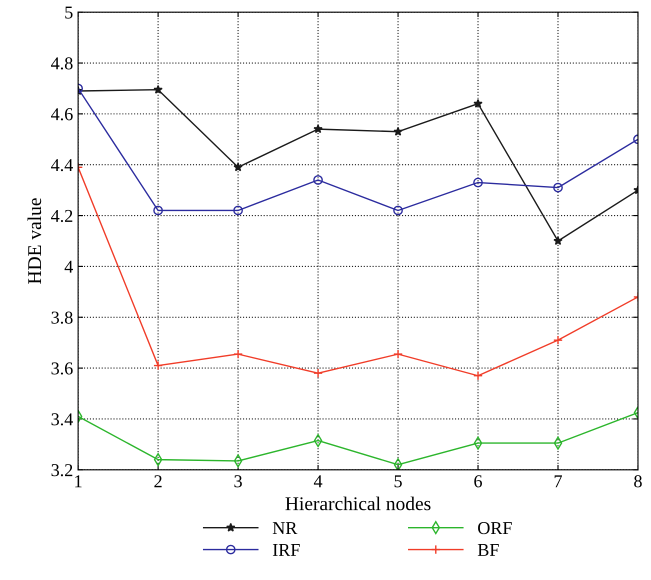  Describe the element at coordinates (357, 503) in the screenshot. I see `x-axis-title: Hierarchical nodes` at that location.